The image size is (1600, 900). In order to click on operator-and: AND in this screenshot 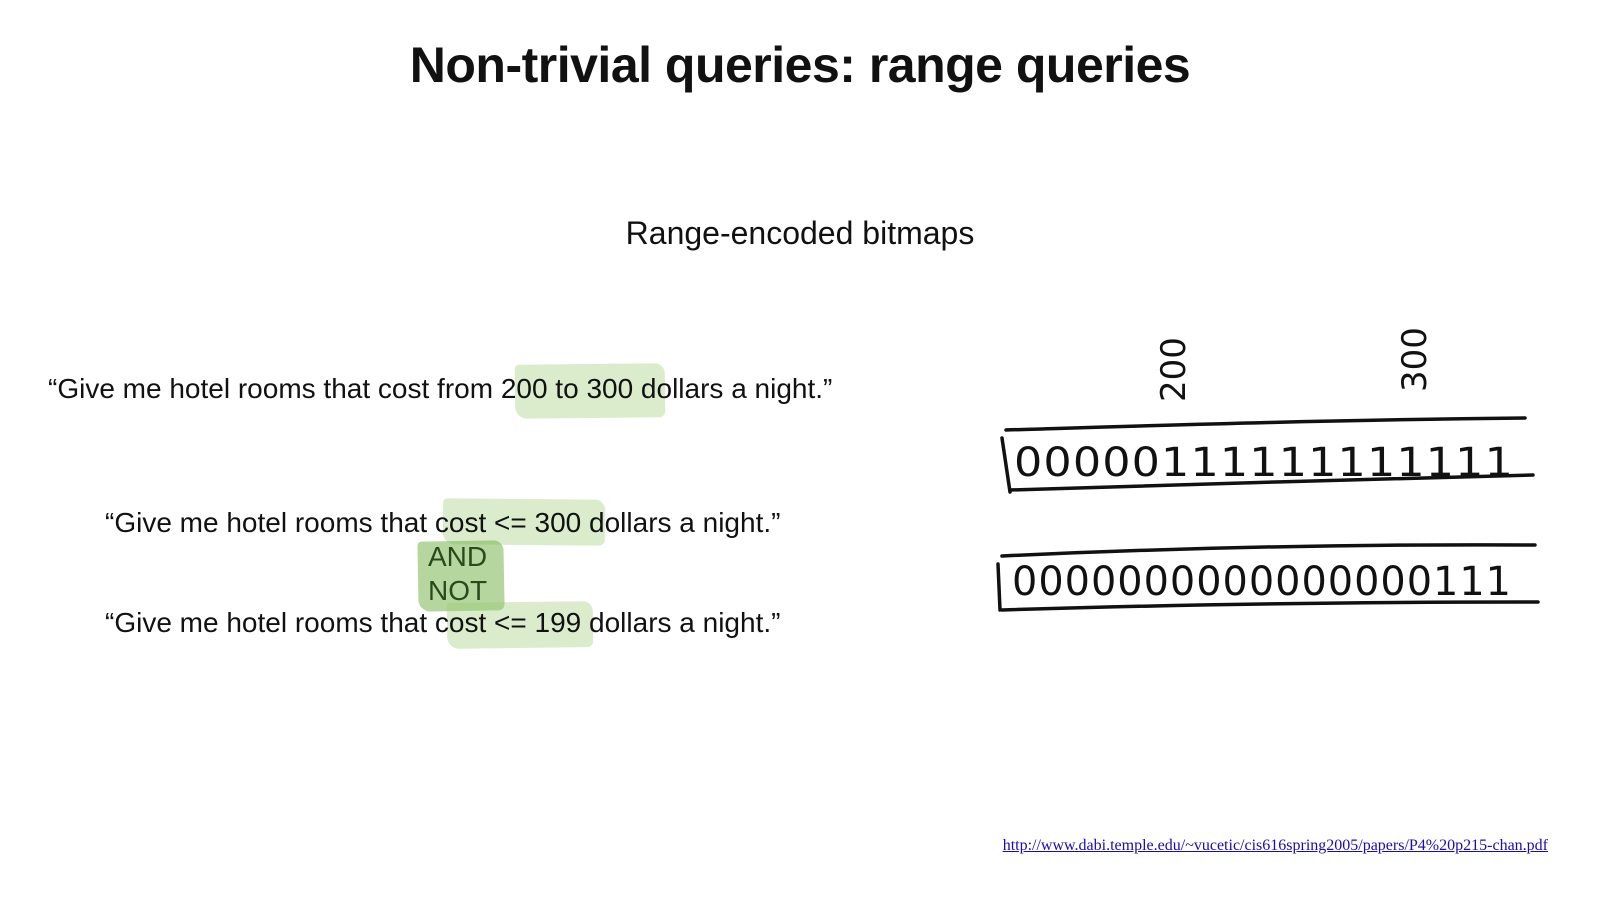, I will do `click(458, 556)`.